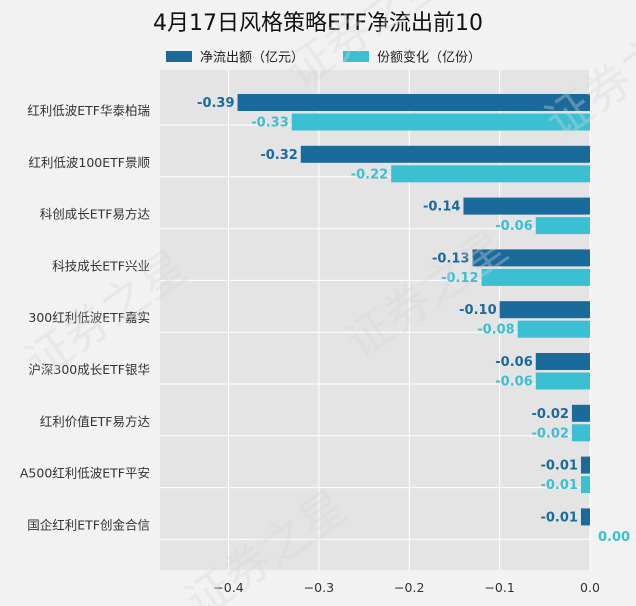  I want to click on data-label: -0.32, so click(278, 155).